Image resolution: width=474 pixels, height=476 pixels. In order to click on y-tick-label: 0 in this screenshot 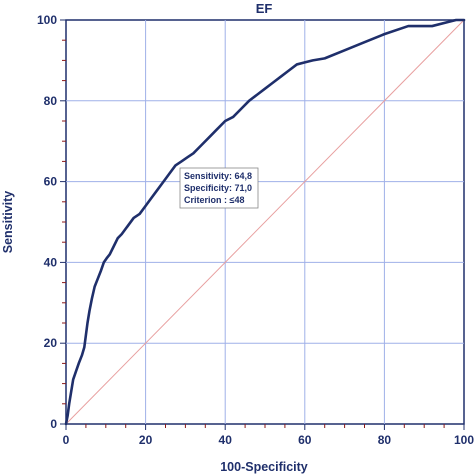, I will do `click(53, 424)`.